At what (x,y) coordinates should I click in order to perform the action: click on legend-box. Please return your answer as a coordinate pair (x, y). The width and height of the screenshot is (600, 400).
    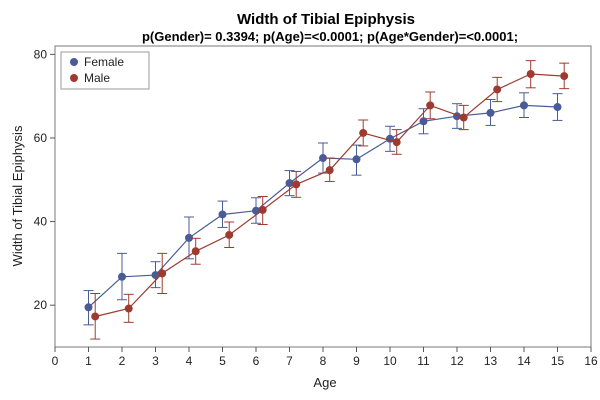
    Looking at the image, I should click on (105, 70).